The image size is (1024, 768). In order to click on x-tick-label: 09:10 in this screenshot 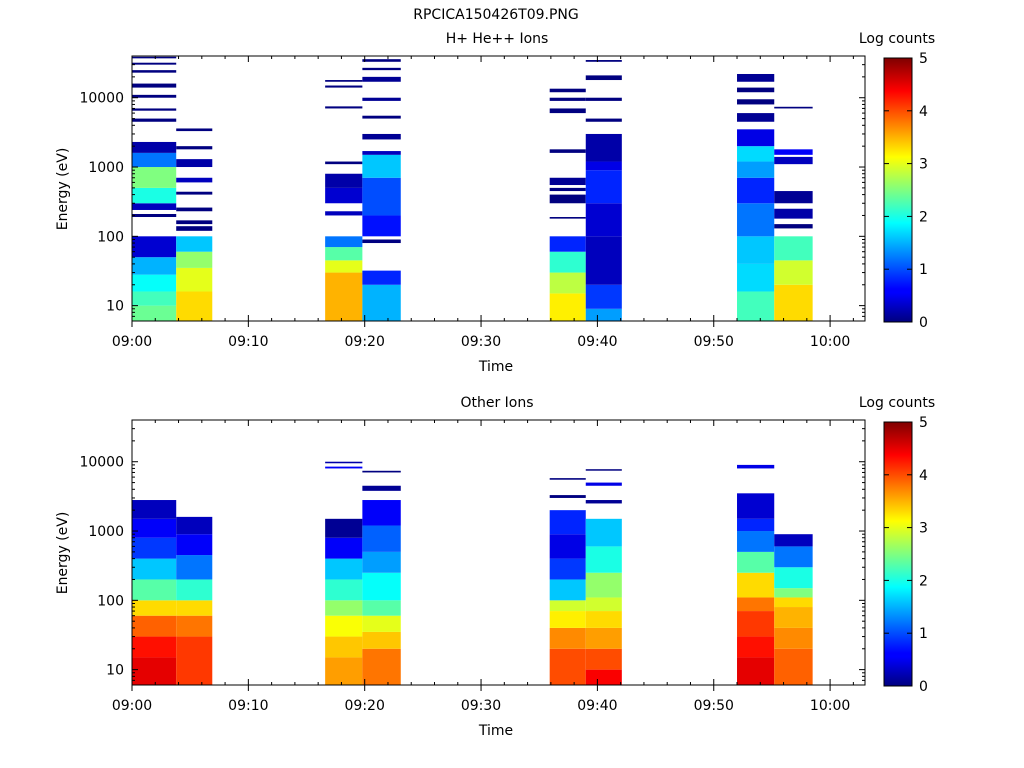, I will do `click(248, 706)`.